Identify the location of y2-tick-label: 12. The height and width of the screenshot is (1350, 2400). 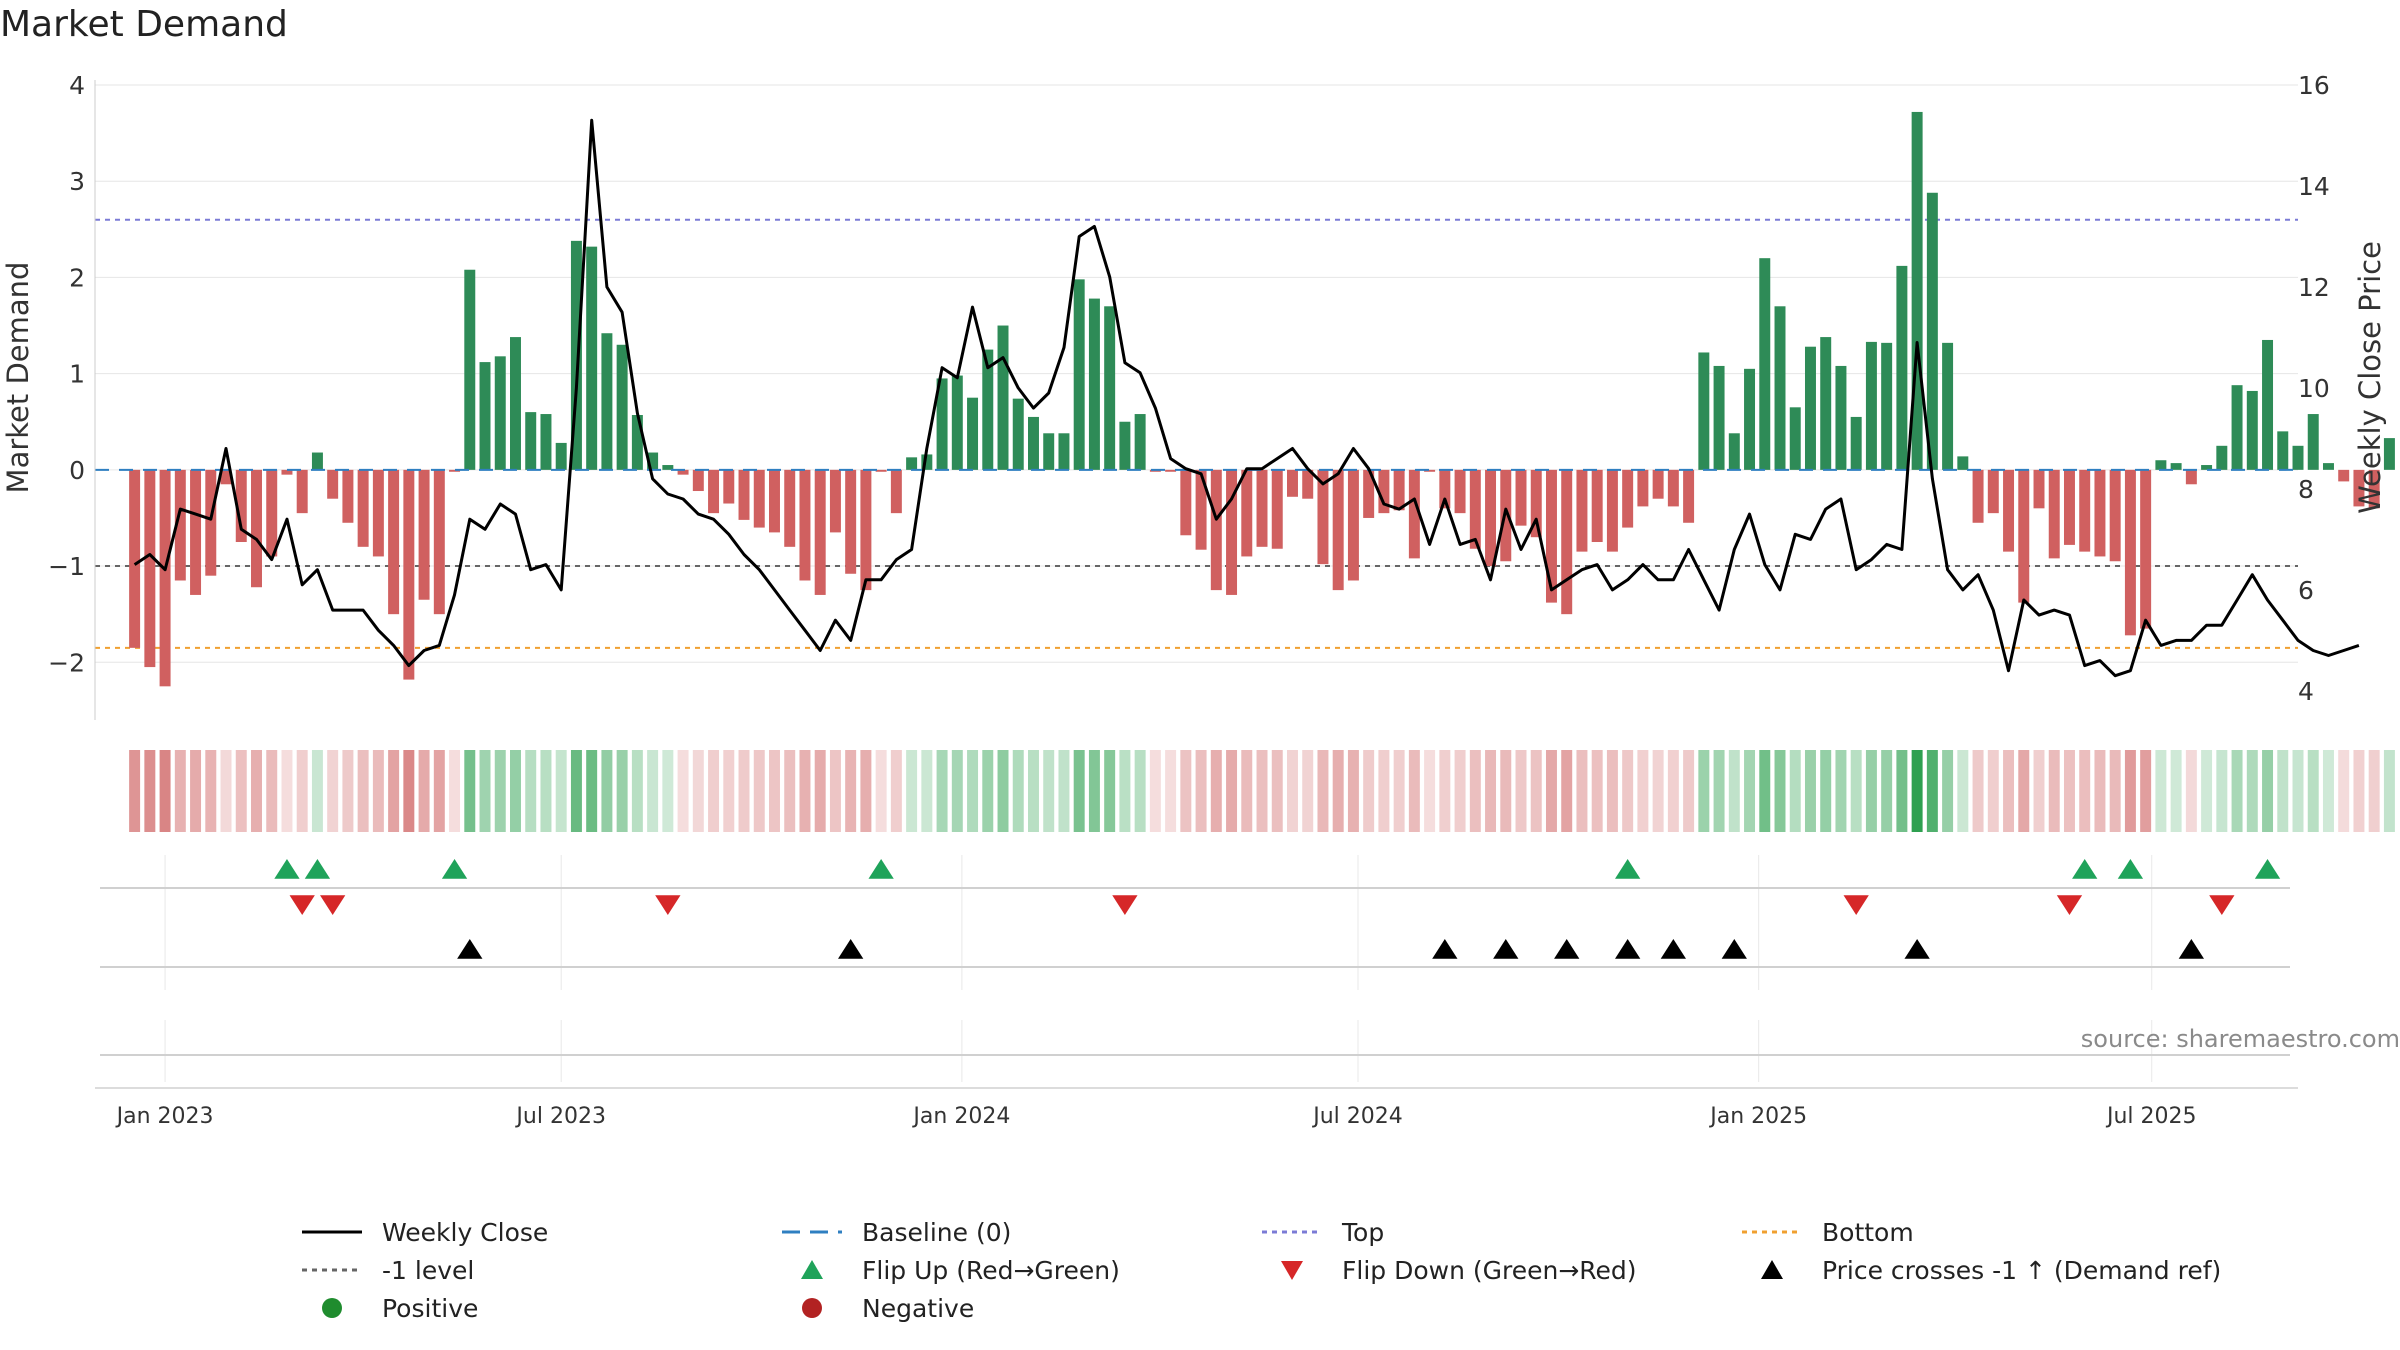
(2314, 287).